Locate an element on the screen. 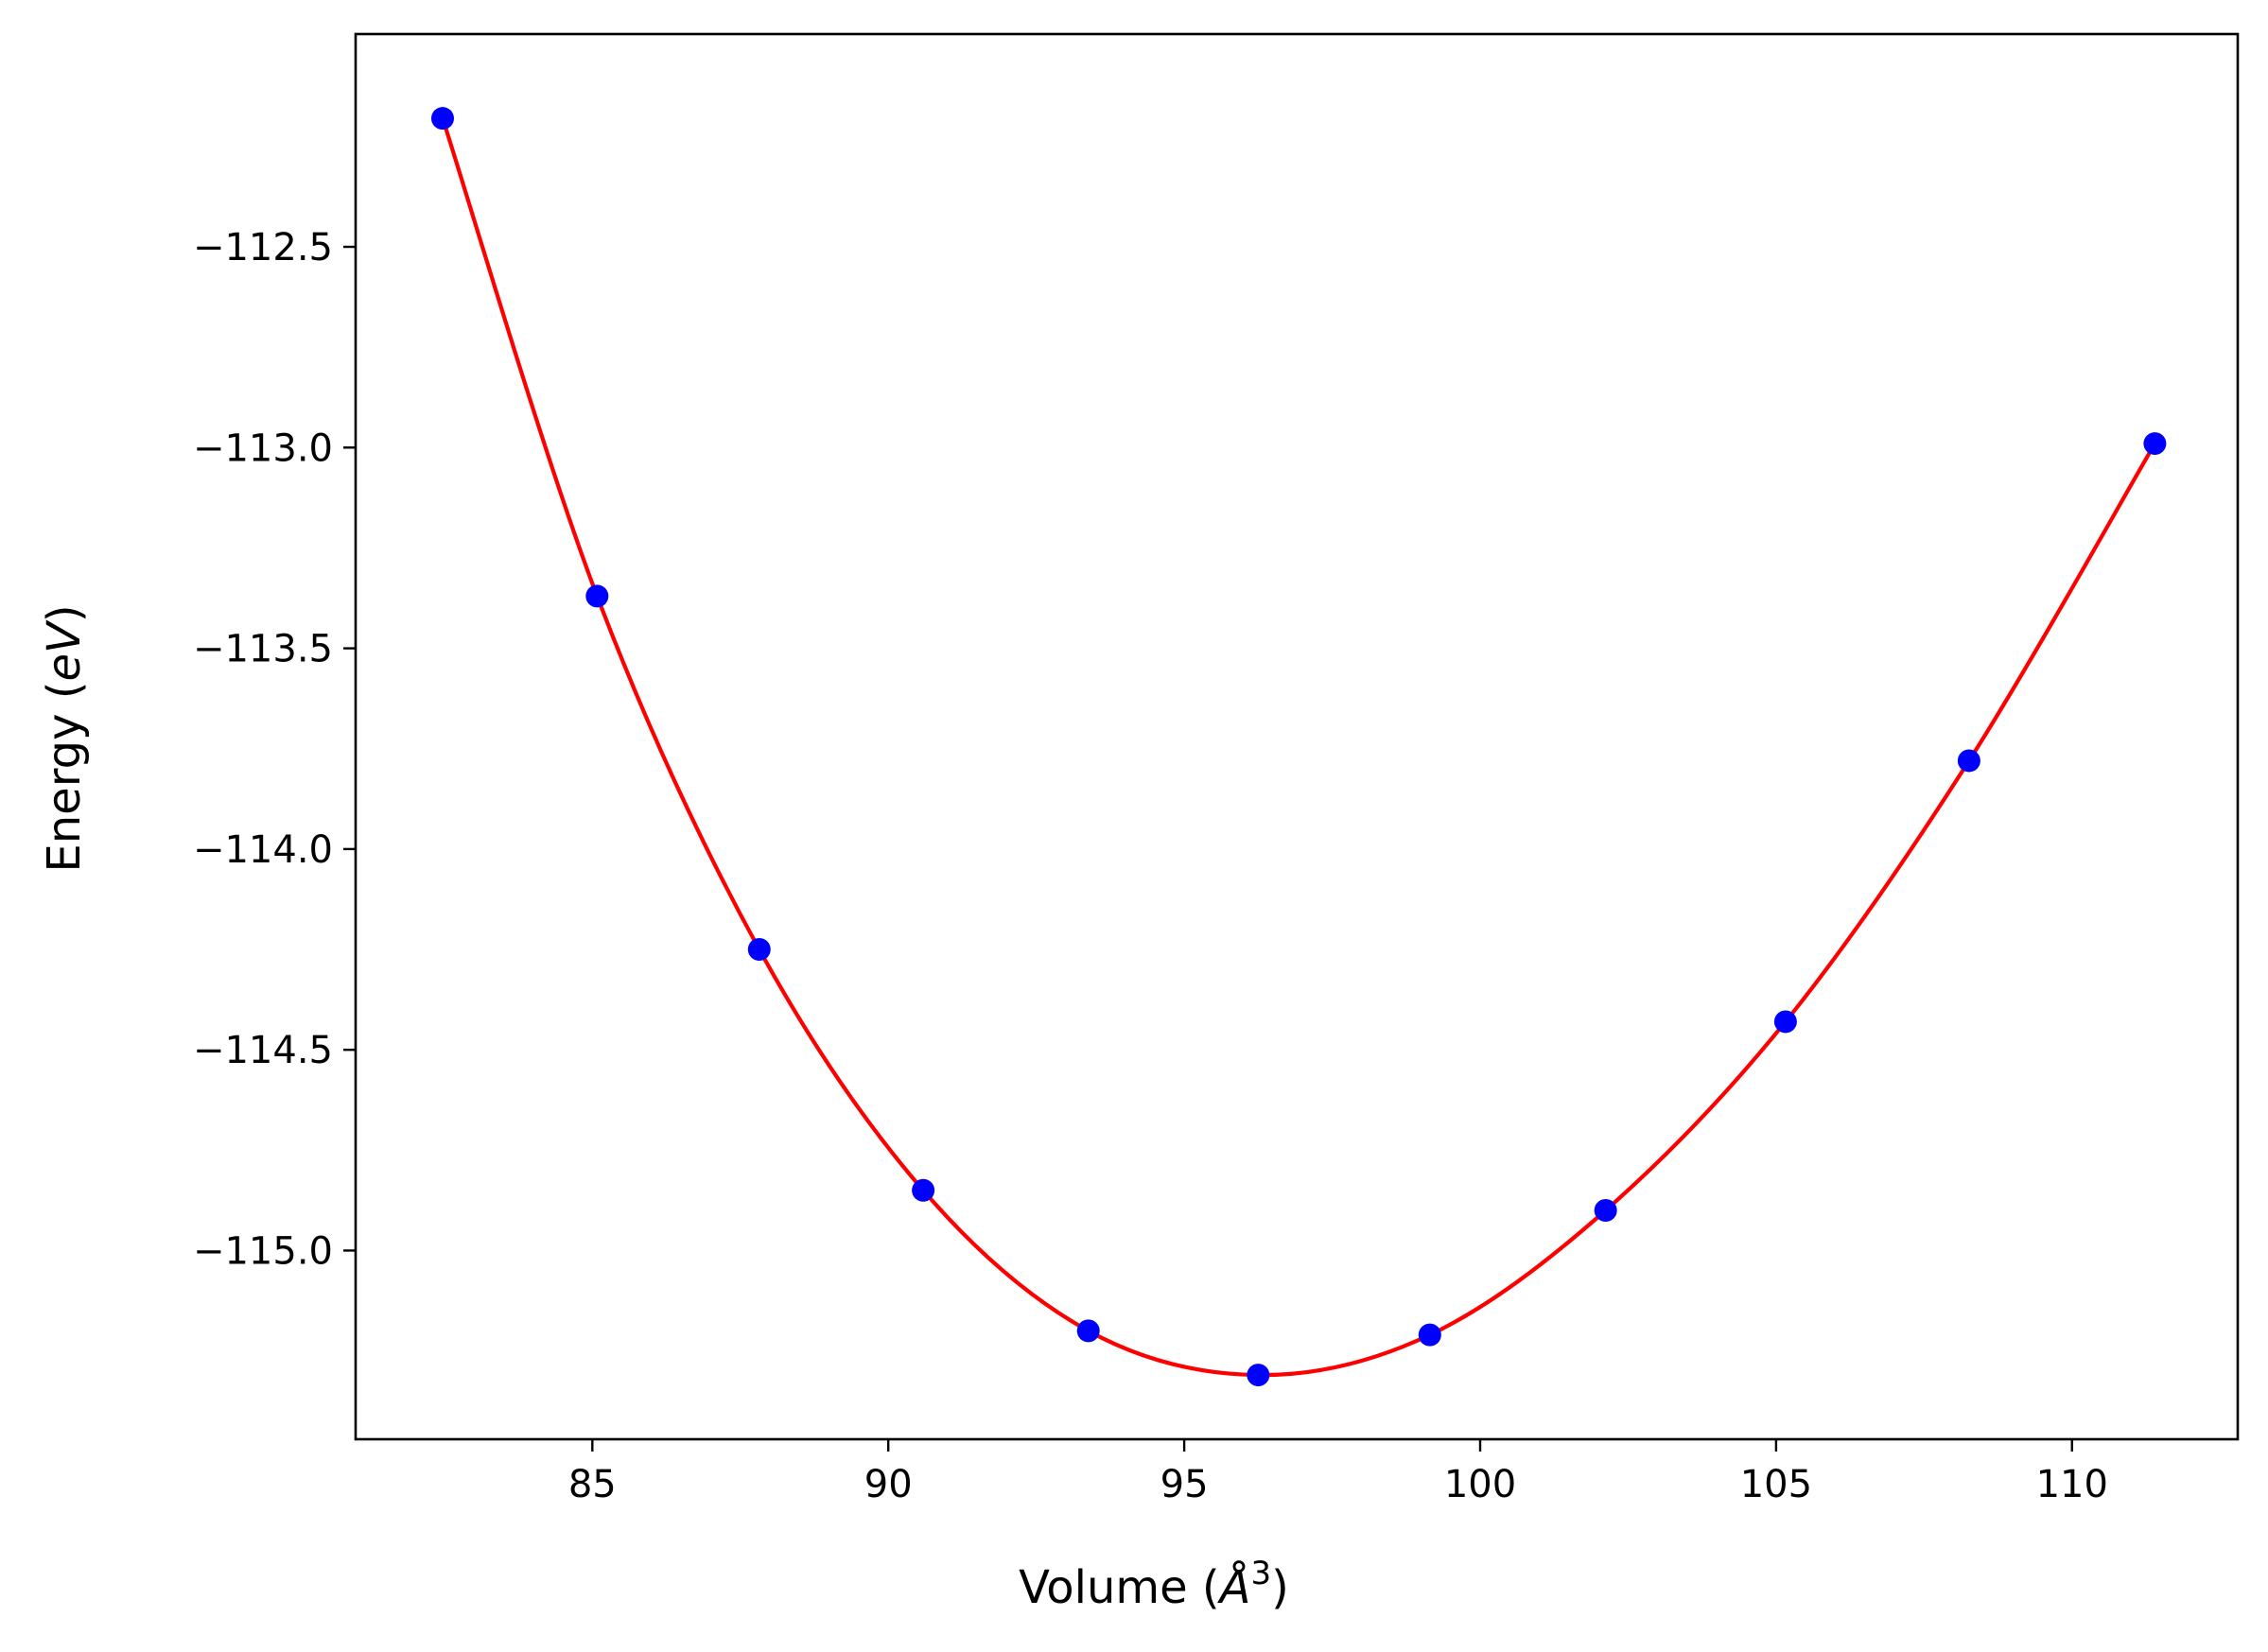 The height and width of the screenshot is (1652, 2268). y-tick-label: −113.5 is located at coordinates (263, 650).